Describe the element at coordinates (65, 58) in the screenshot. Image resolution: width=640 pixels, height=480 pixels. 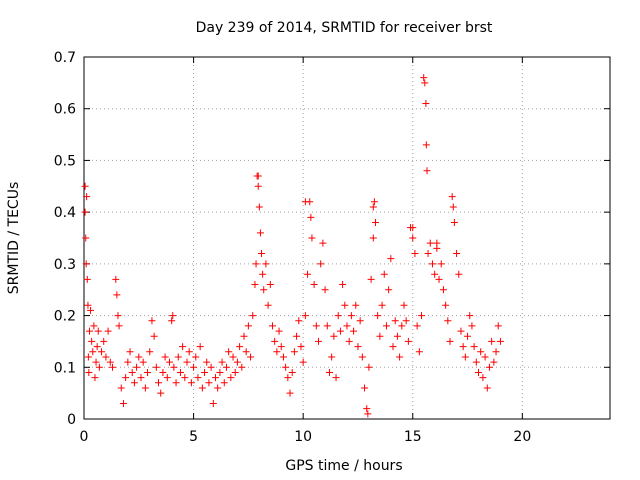
I see `y-tick-label: 0.7` at that location.